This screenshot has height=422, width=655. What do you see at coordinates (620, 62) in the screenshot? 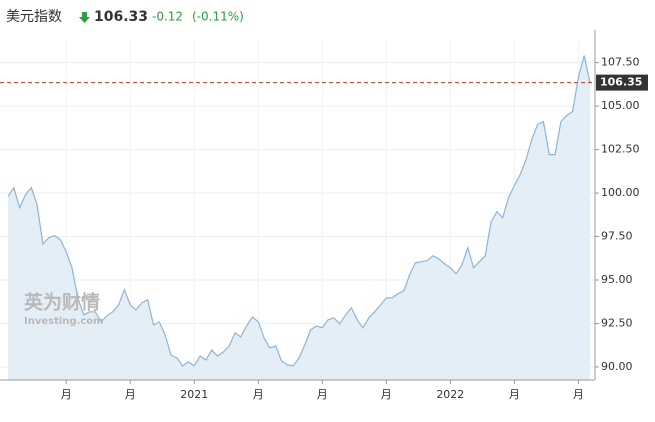
I see `y-tick-label: 107.50` at bounding box center [620, 62].